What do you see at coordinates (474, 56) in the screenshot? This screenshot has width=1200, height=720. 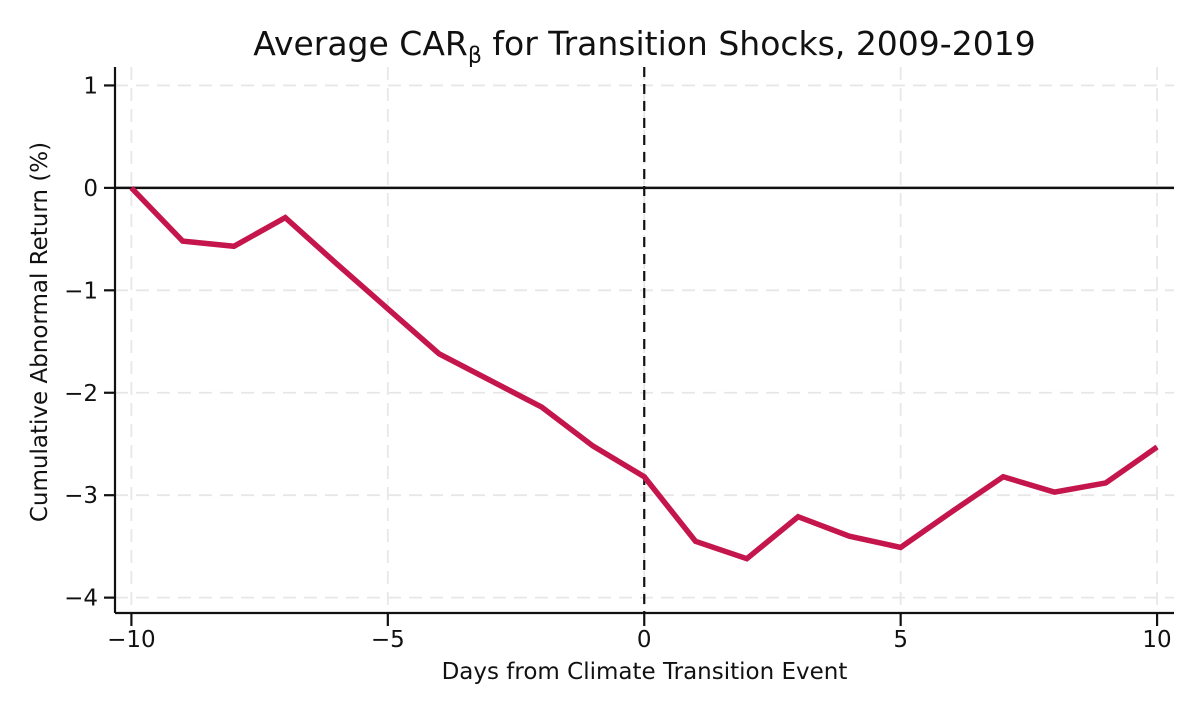 I see `chart-title-subscript: β` at bounding box center [474, 56].